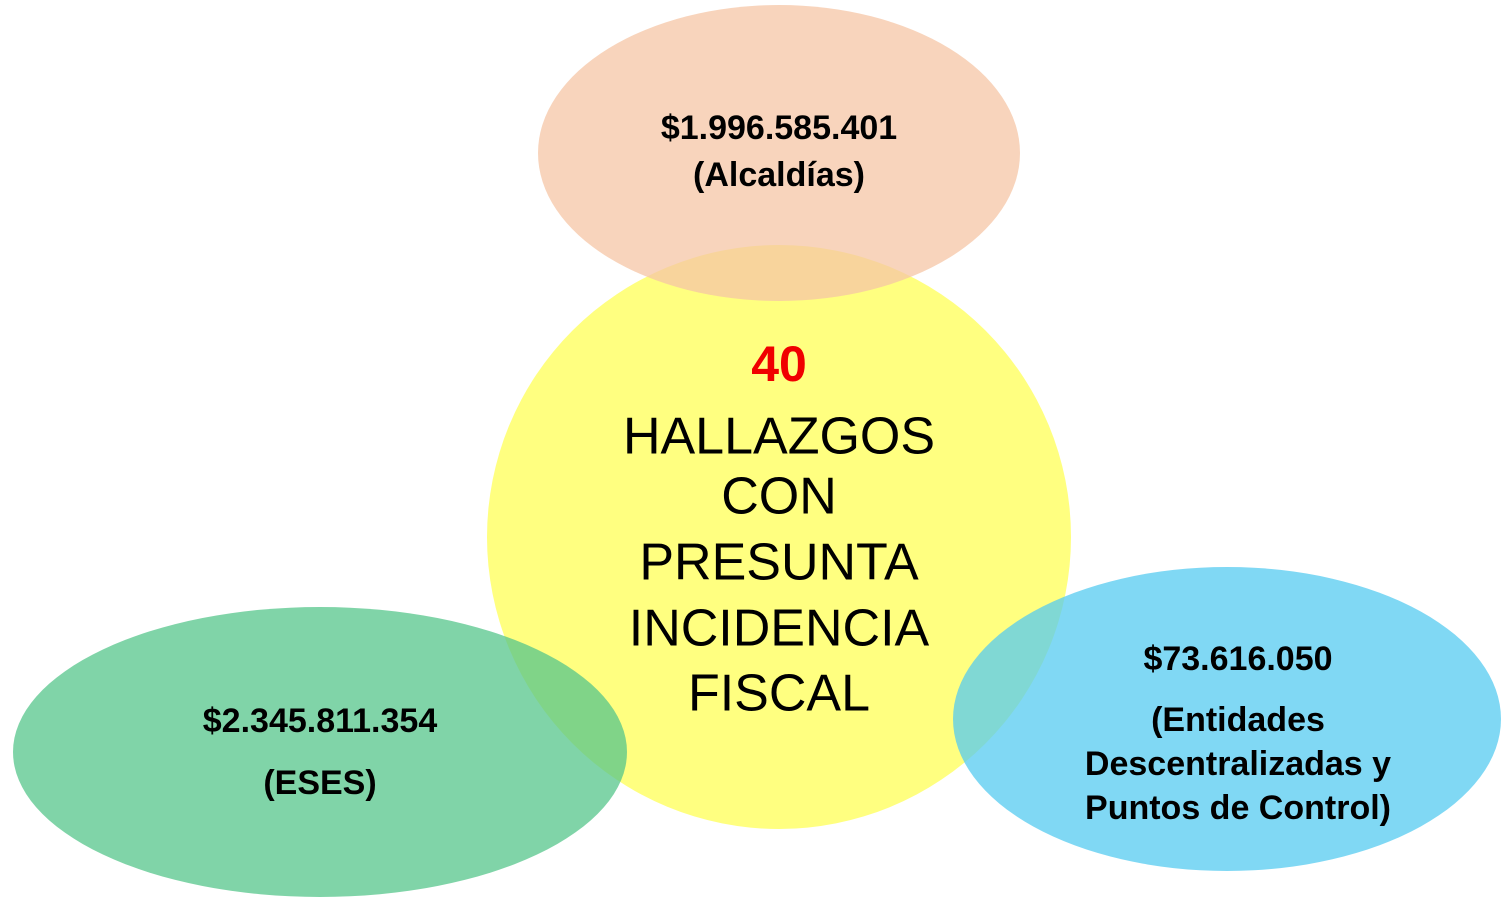 The height and width of the screenshot is (898, 1501). I want to click on node-label-line: (Alcaldías), so click(779, 175).